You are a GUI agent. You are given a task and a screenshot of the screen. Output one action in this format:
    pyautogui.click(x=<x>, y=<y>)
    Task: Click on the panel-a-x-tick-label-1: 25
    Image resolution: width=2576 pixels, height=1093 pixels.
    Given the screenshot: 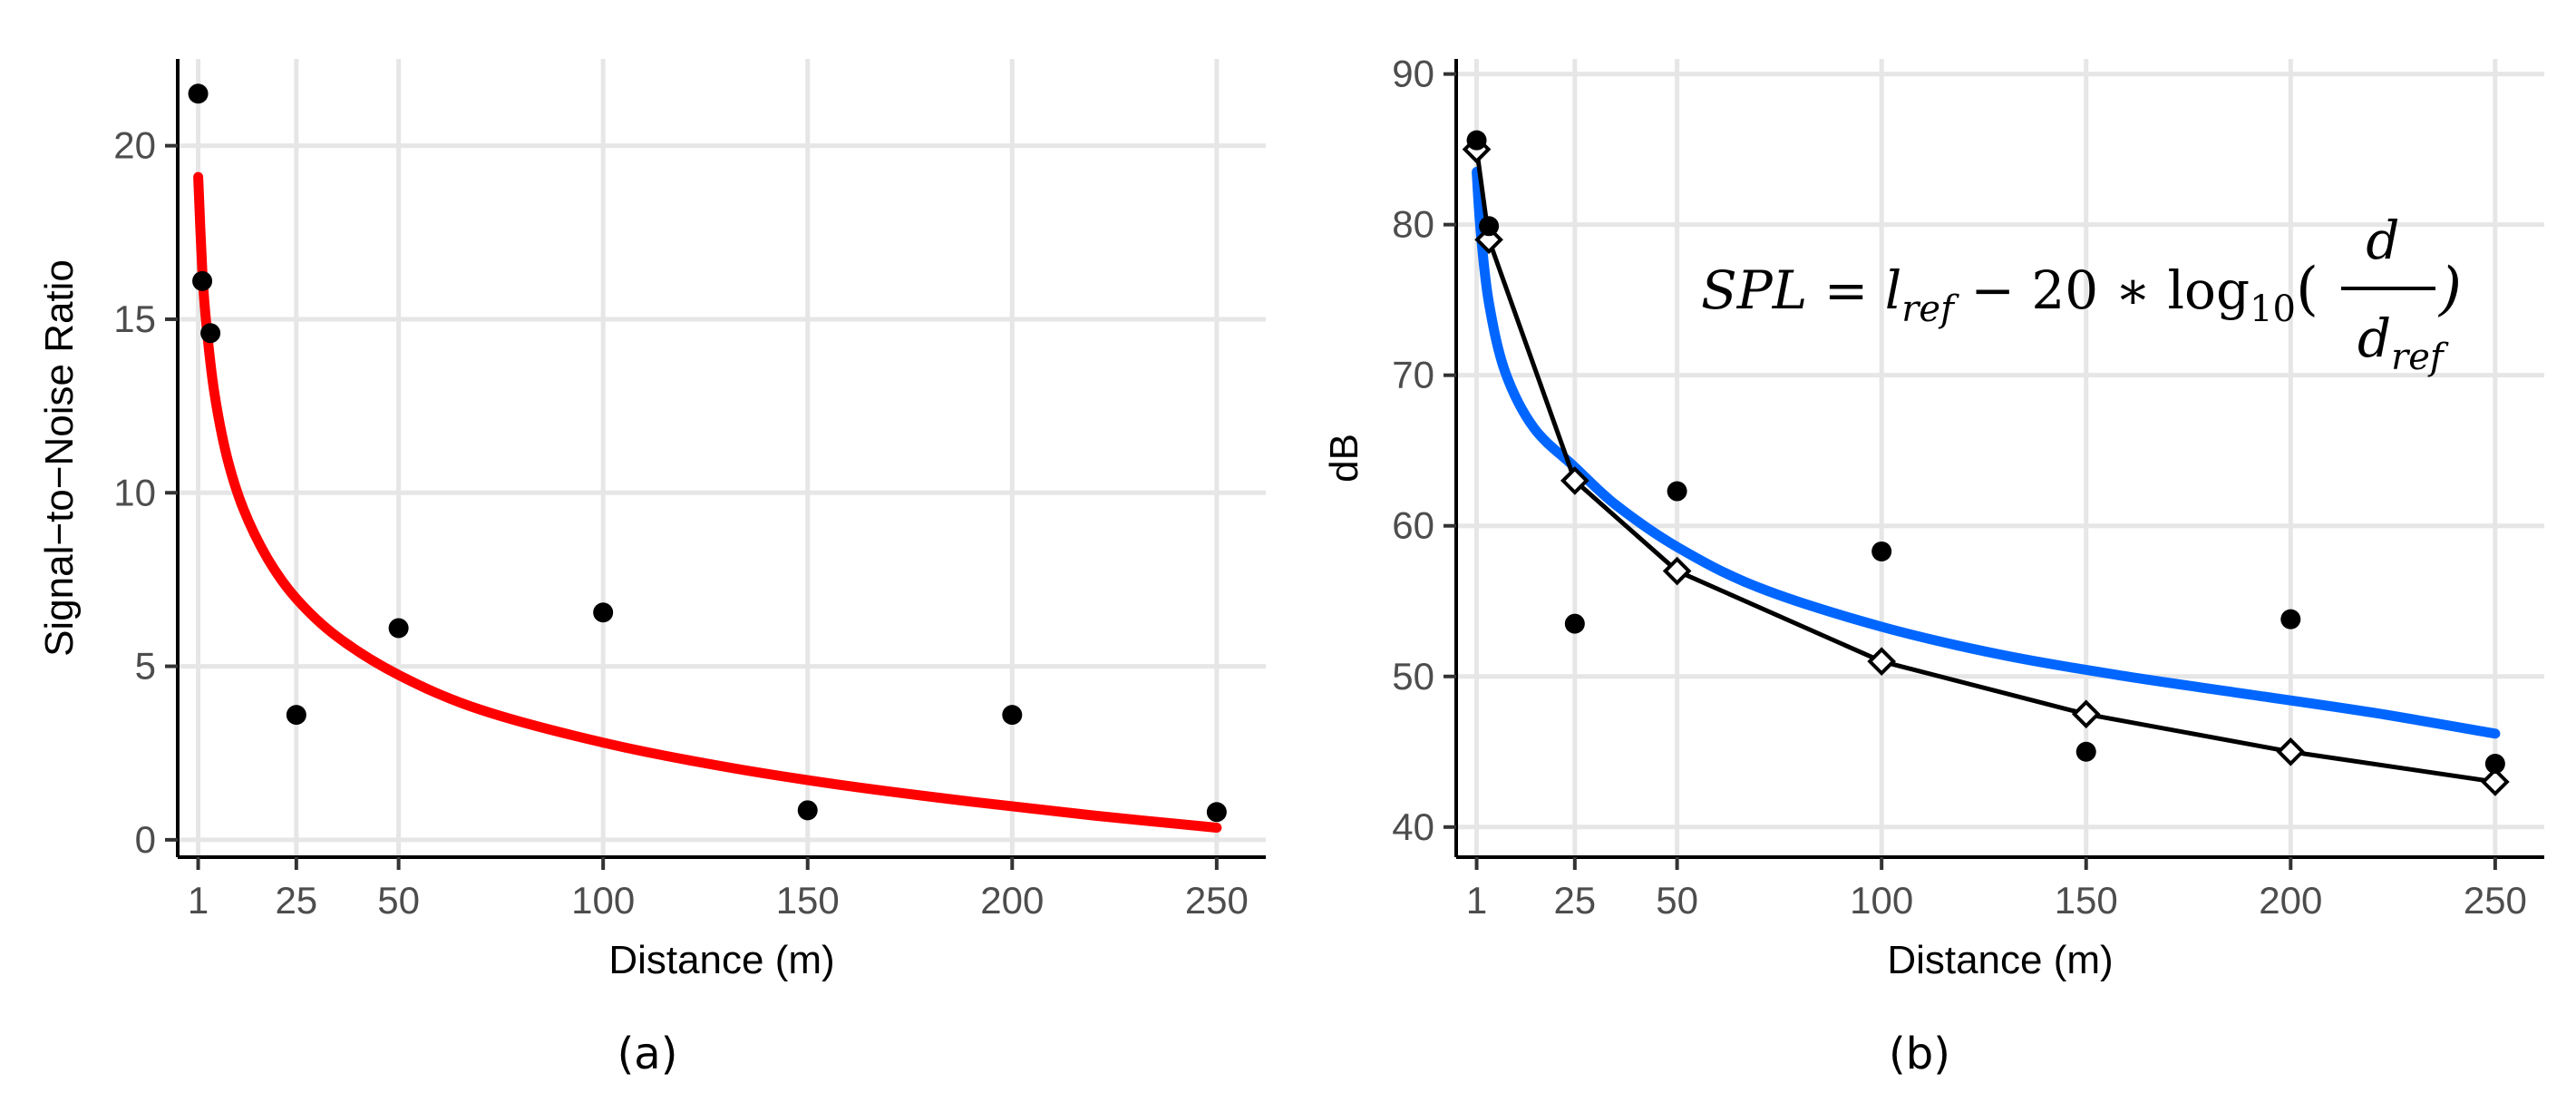 What is the action you would take?
    pyautogui.click(x=296, y=901)
    